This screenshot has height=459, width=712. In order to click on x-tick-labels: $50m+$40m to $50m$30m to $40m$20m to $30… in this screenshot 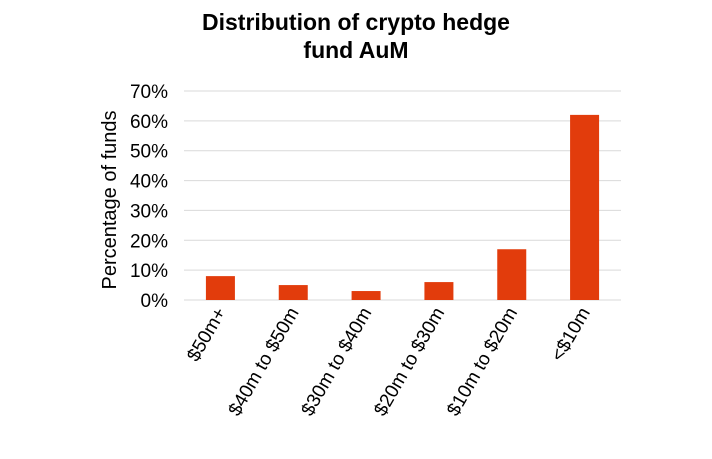, I will do `click(389, 362)`.